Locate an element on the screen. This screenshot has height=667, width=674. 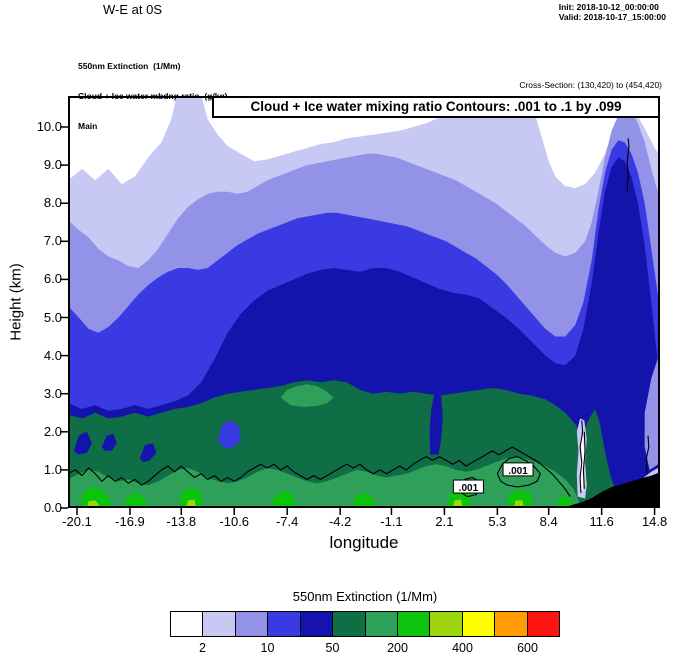
region-yellowgreen-c is located at coordinates (457, 503).